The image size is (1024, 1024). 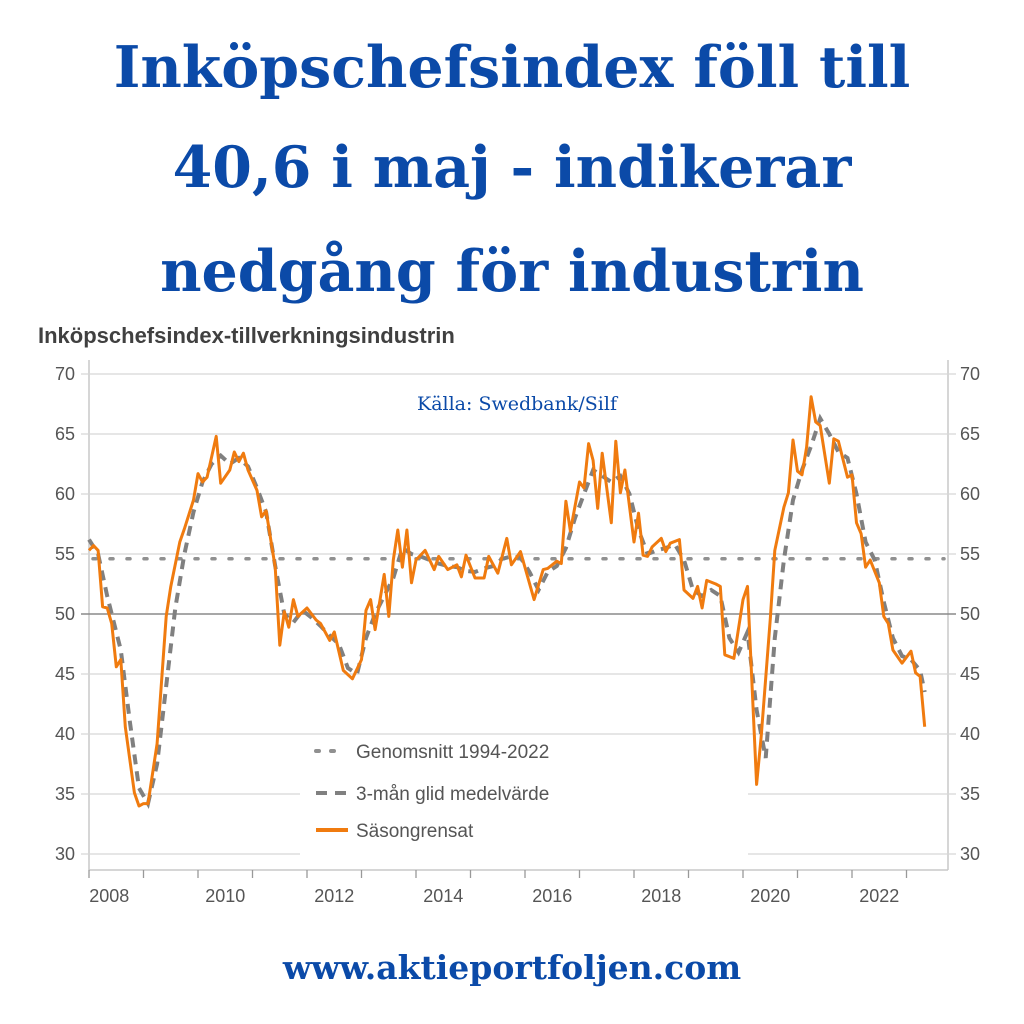 What do you see at coordinates (65, 434) in the screenshot?
I see `y-tick-label-left: 65` at bounding box center [65, 434].